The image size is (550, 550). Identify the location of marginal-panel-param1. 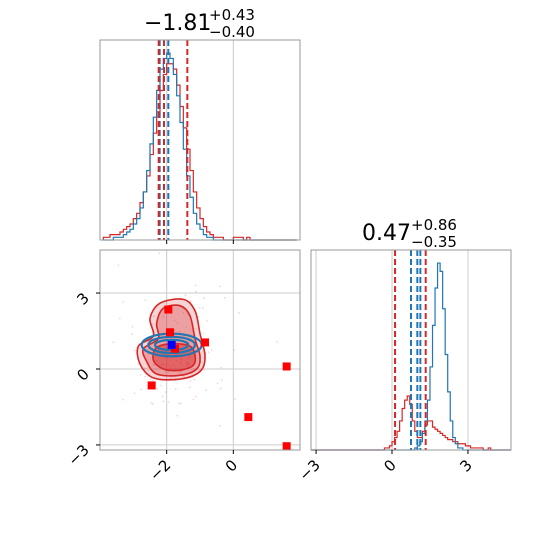
(200, 141).